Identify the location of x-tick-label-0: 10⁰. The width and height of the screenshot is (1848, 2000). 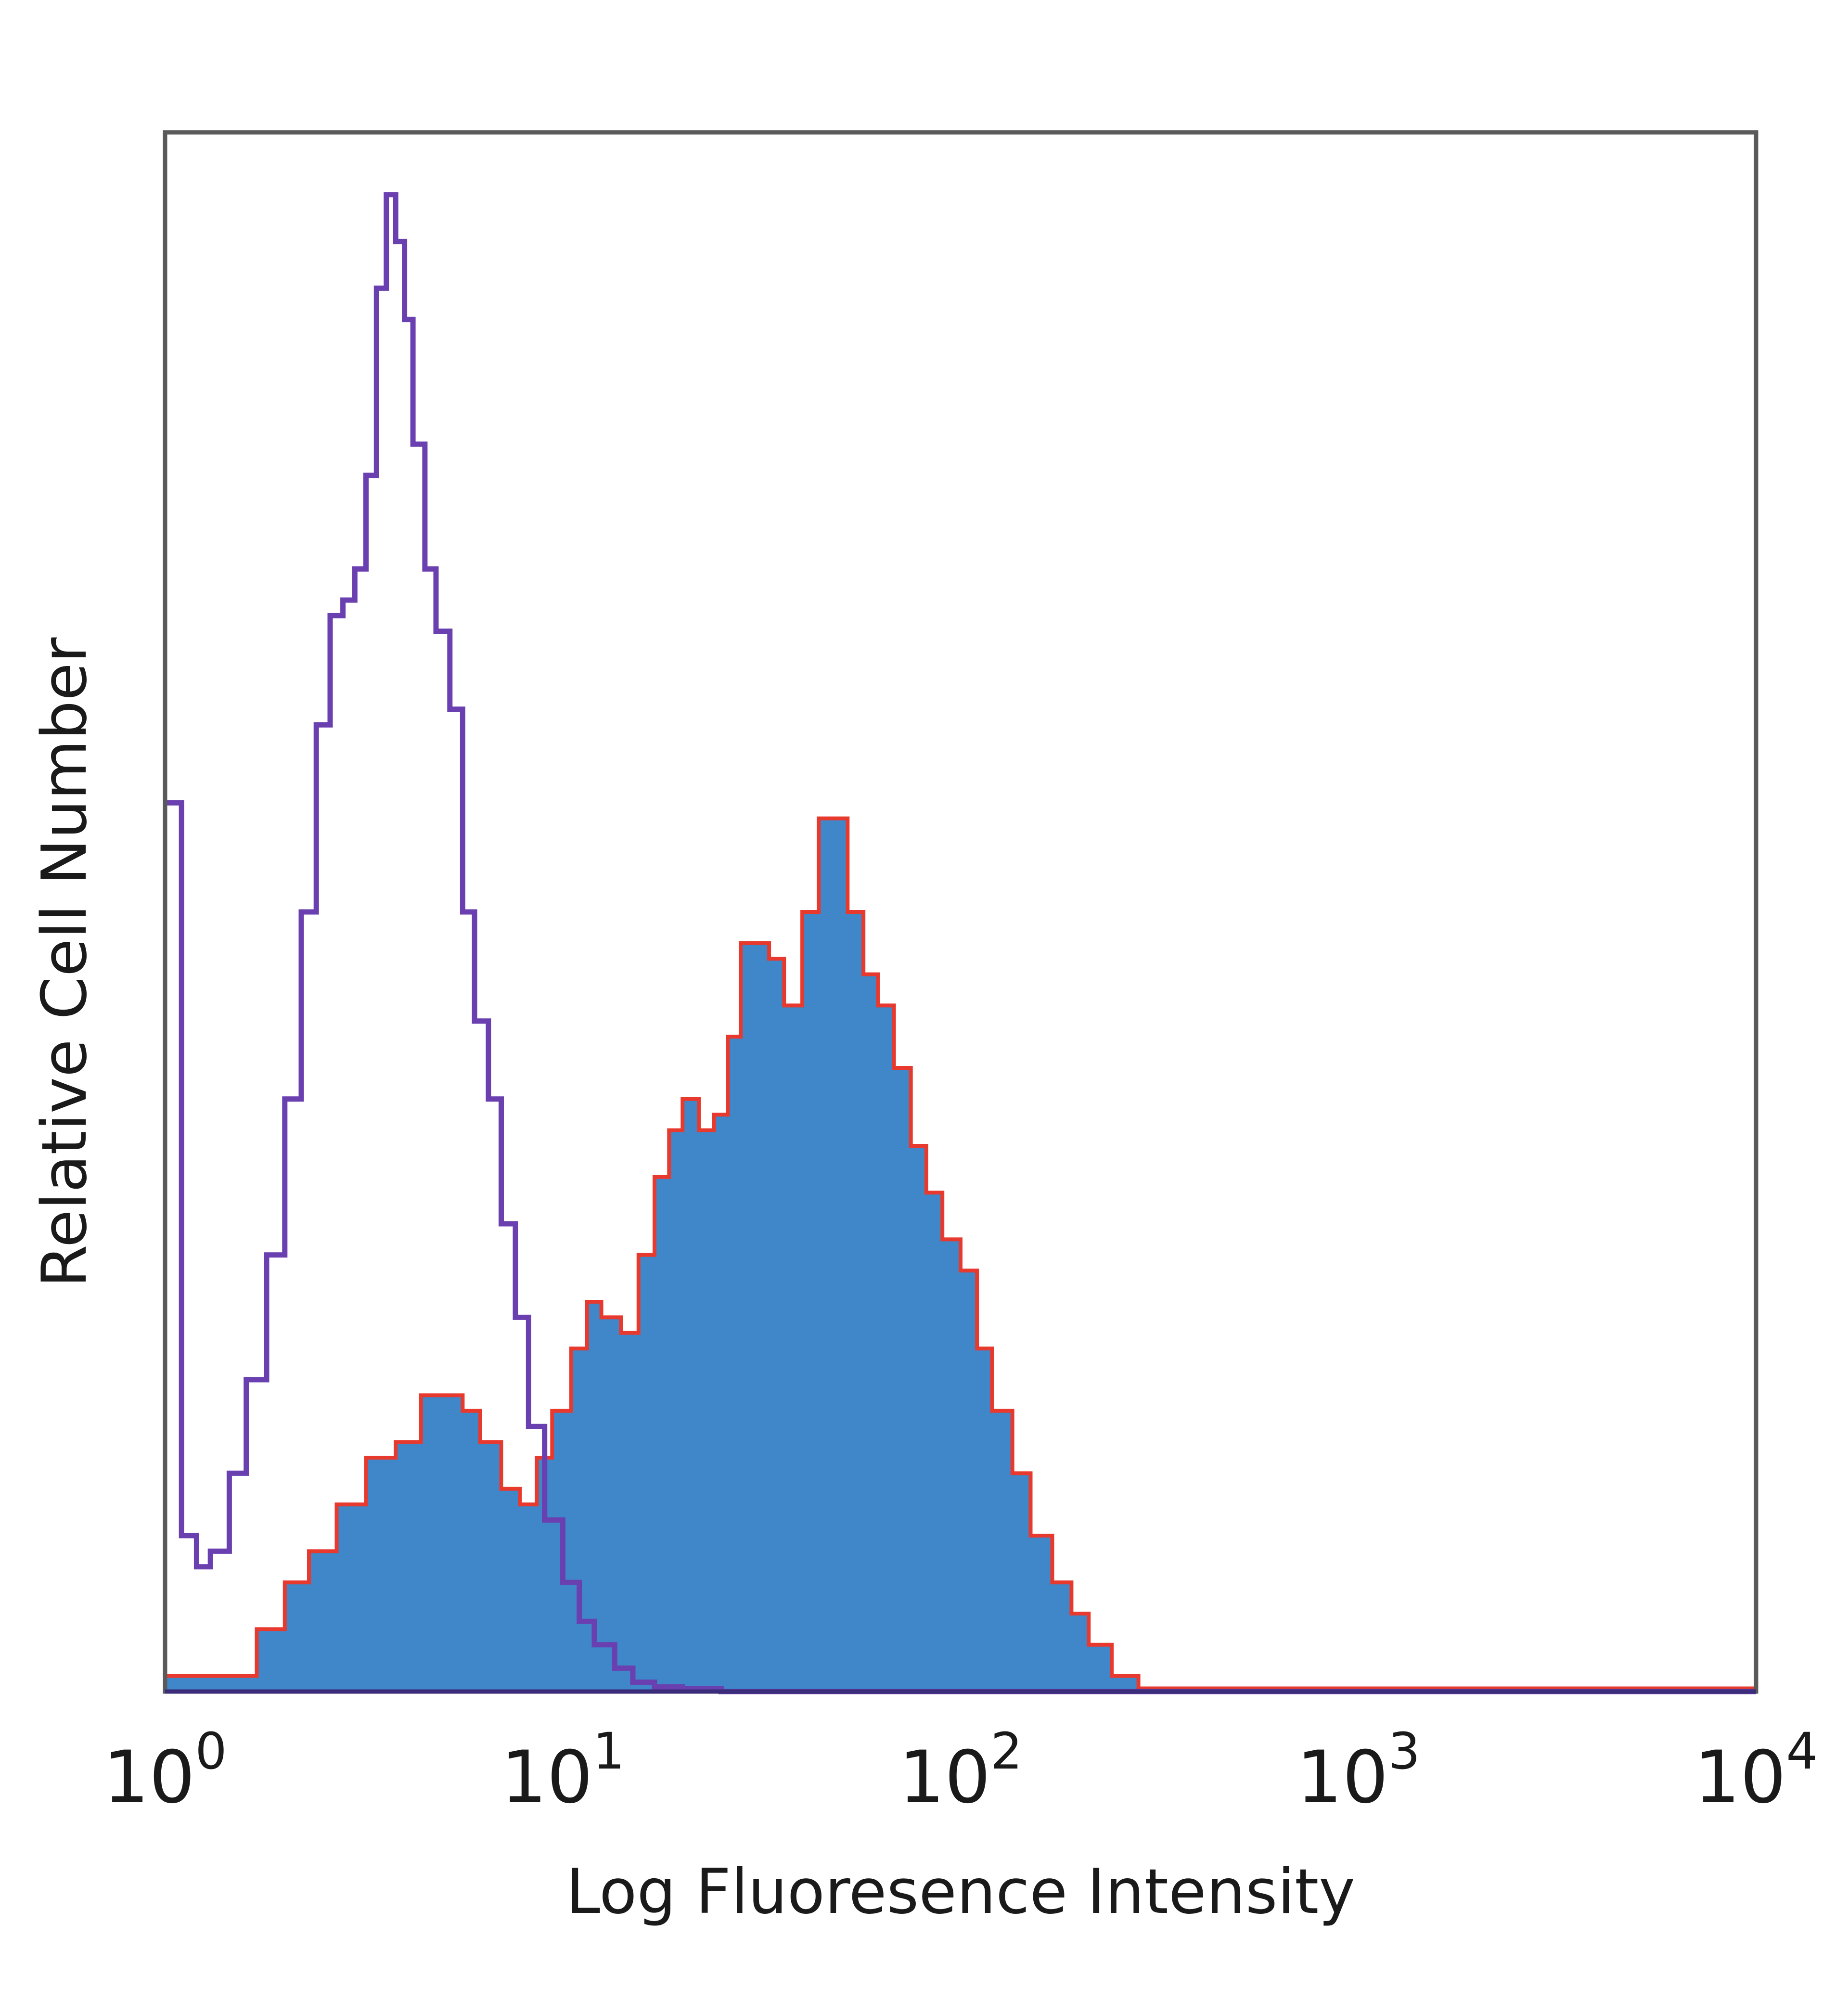
(165, 1771).